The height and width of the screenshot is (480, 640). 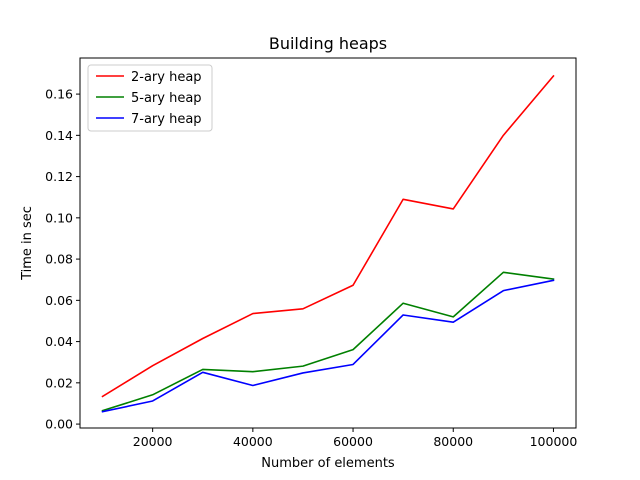 I want to click on legend-label-7ary: 7-ary heap, so click(x=166, y=119).